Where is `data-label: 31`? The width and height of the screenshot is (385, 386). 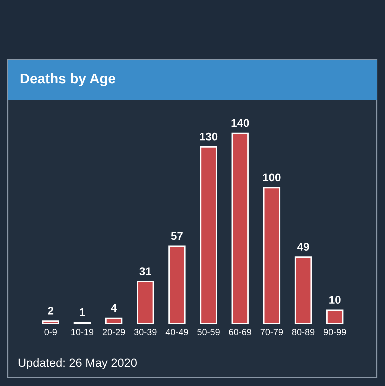
data-label: 31 is located at coordinates (146, 272).